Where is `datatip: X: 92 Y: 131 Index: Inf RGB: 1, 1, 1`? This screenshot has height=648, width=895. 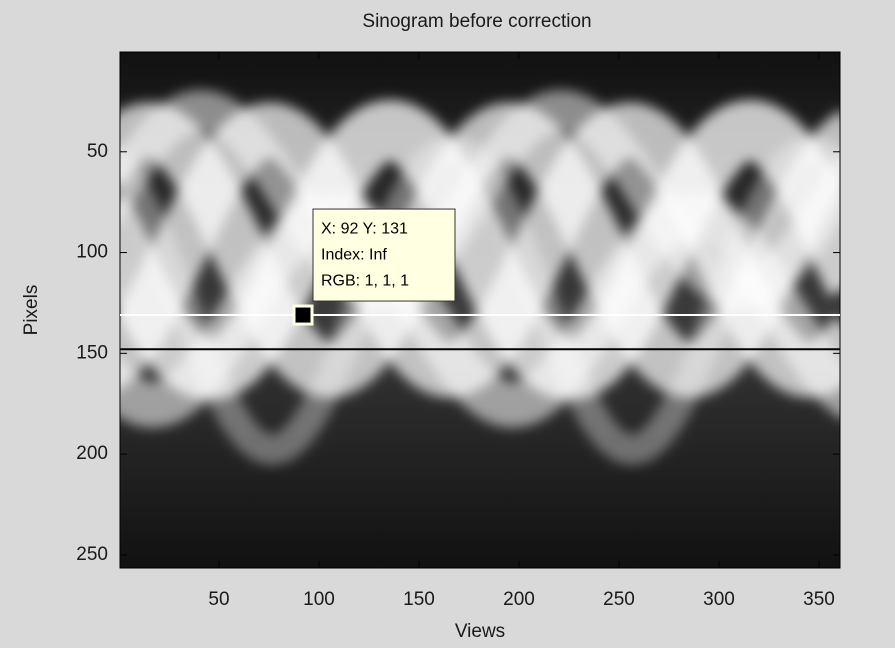
datatip: X: 92 Y: 131 Index: Inf RGB: 1, 1, 1 is located at coordinates (374, 267).